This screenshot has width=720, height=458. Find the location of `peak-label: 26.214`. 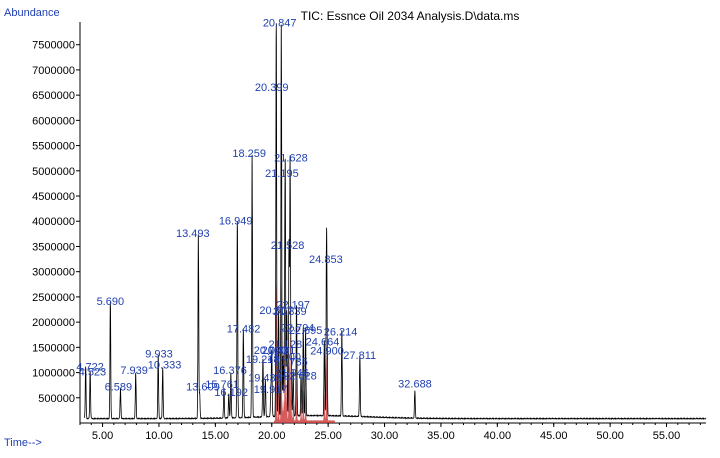

peak-label: 26.214 is located at coordinates (341, 332).